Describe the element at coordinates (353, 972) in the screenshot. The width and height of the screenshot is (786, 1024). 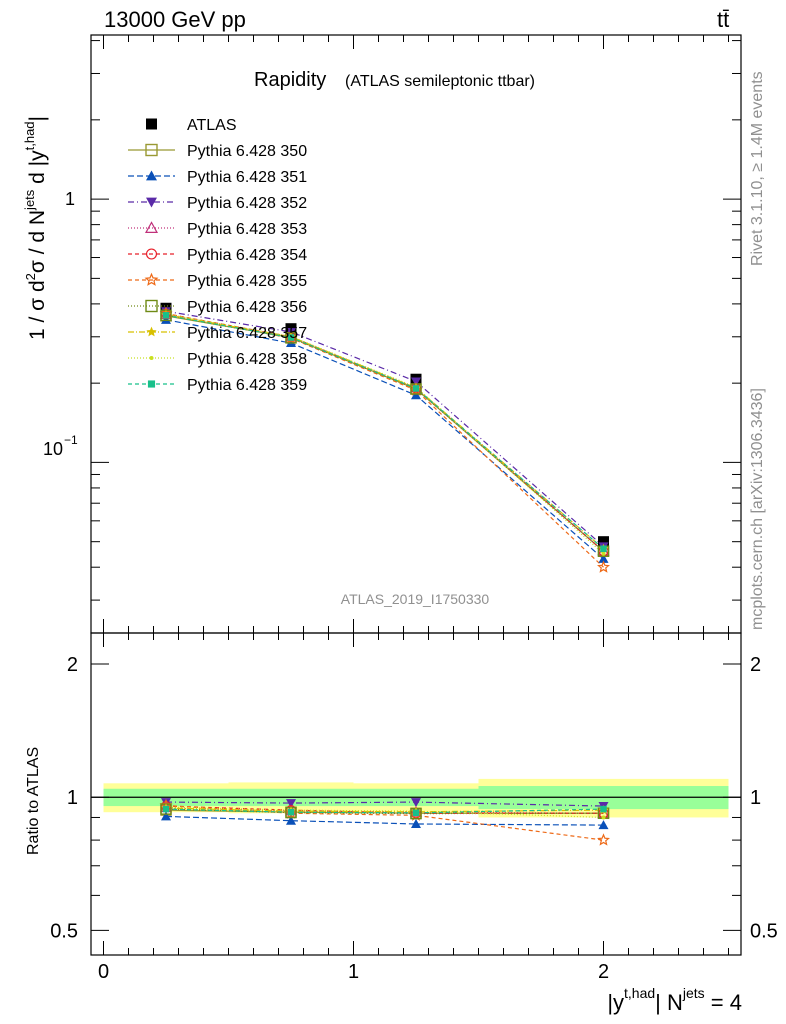
I see `x-tick-label: 1` at that location.